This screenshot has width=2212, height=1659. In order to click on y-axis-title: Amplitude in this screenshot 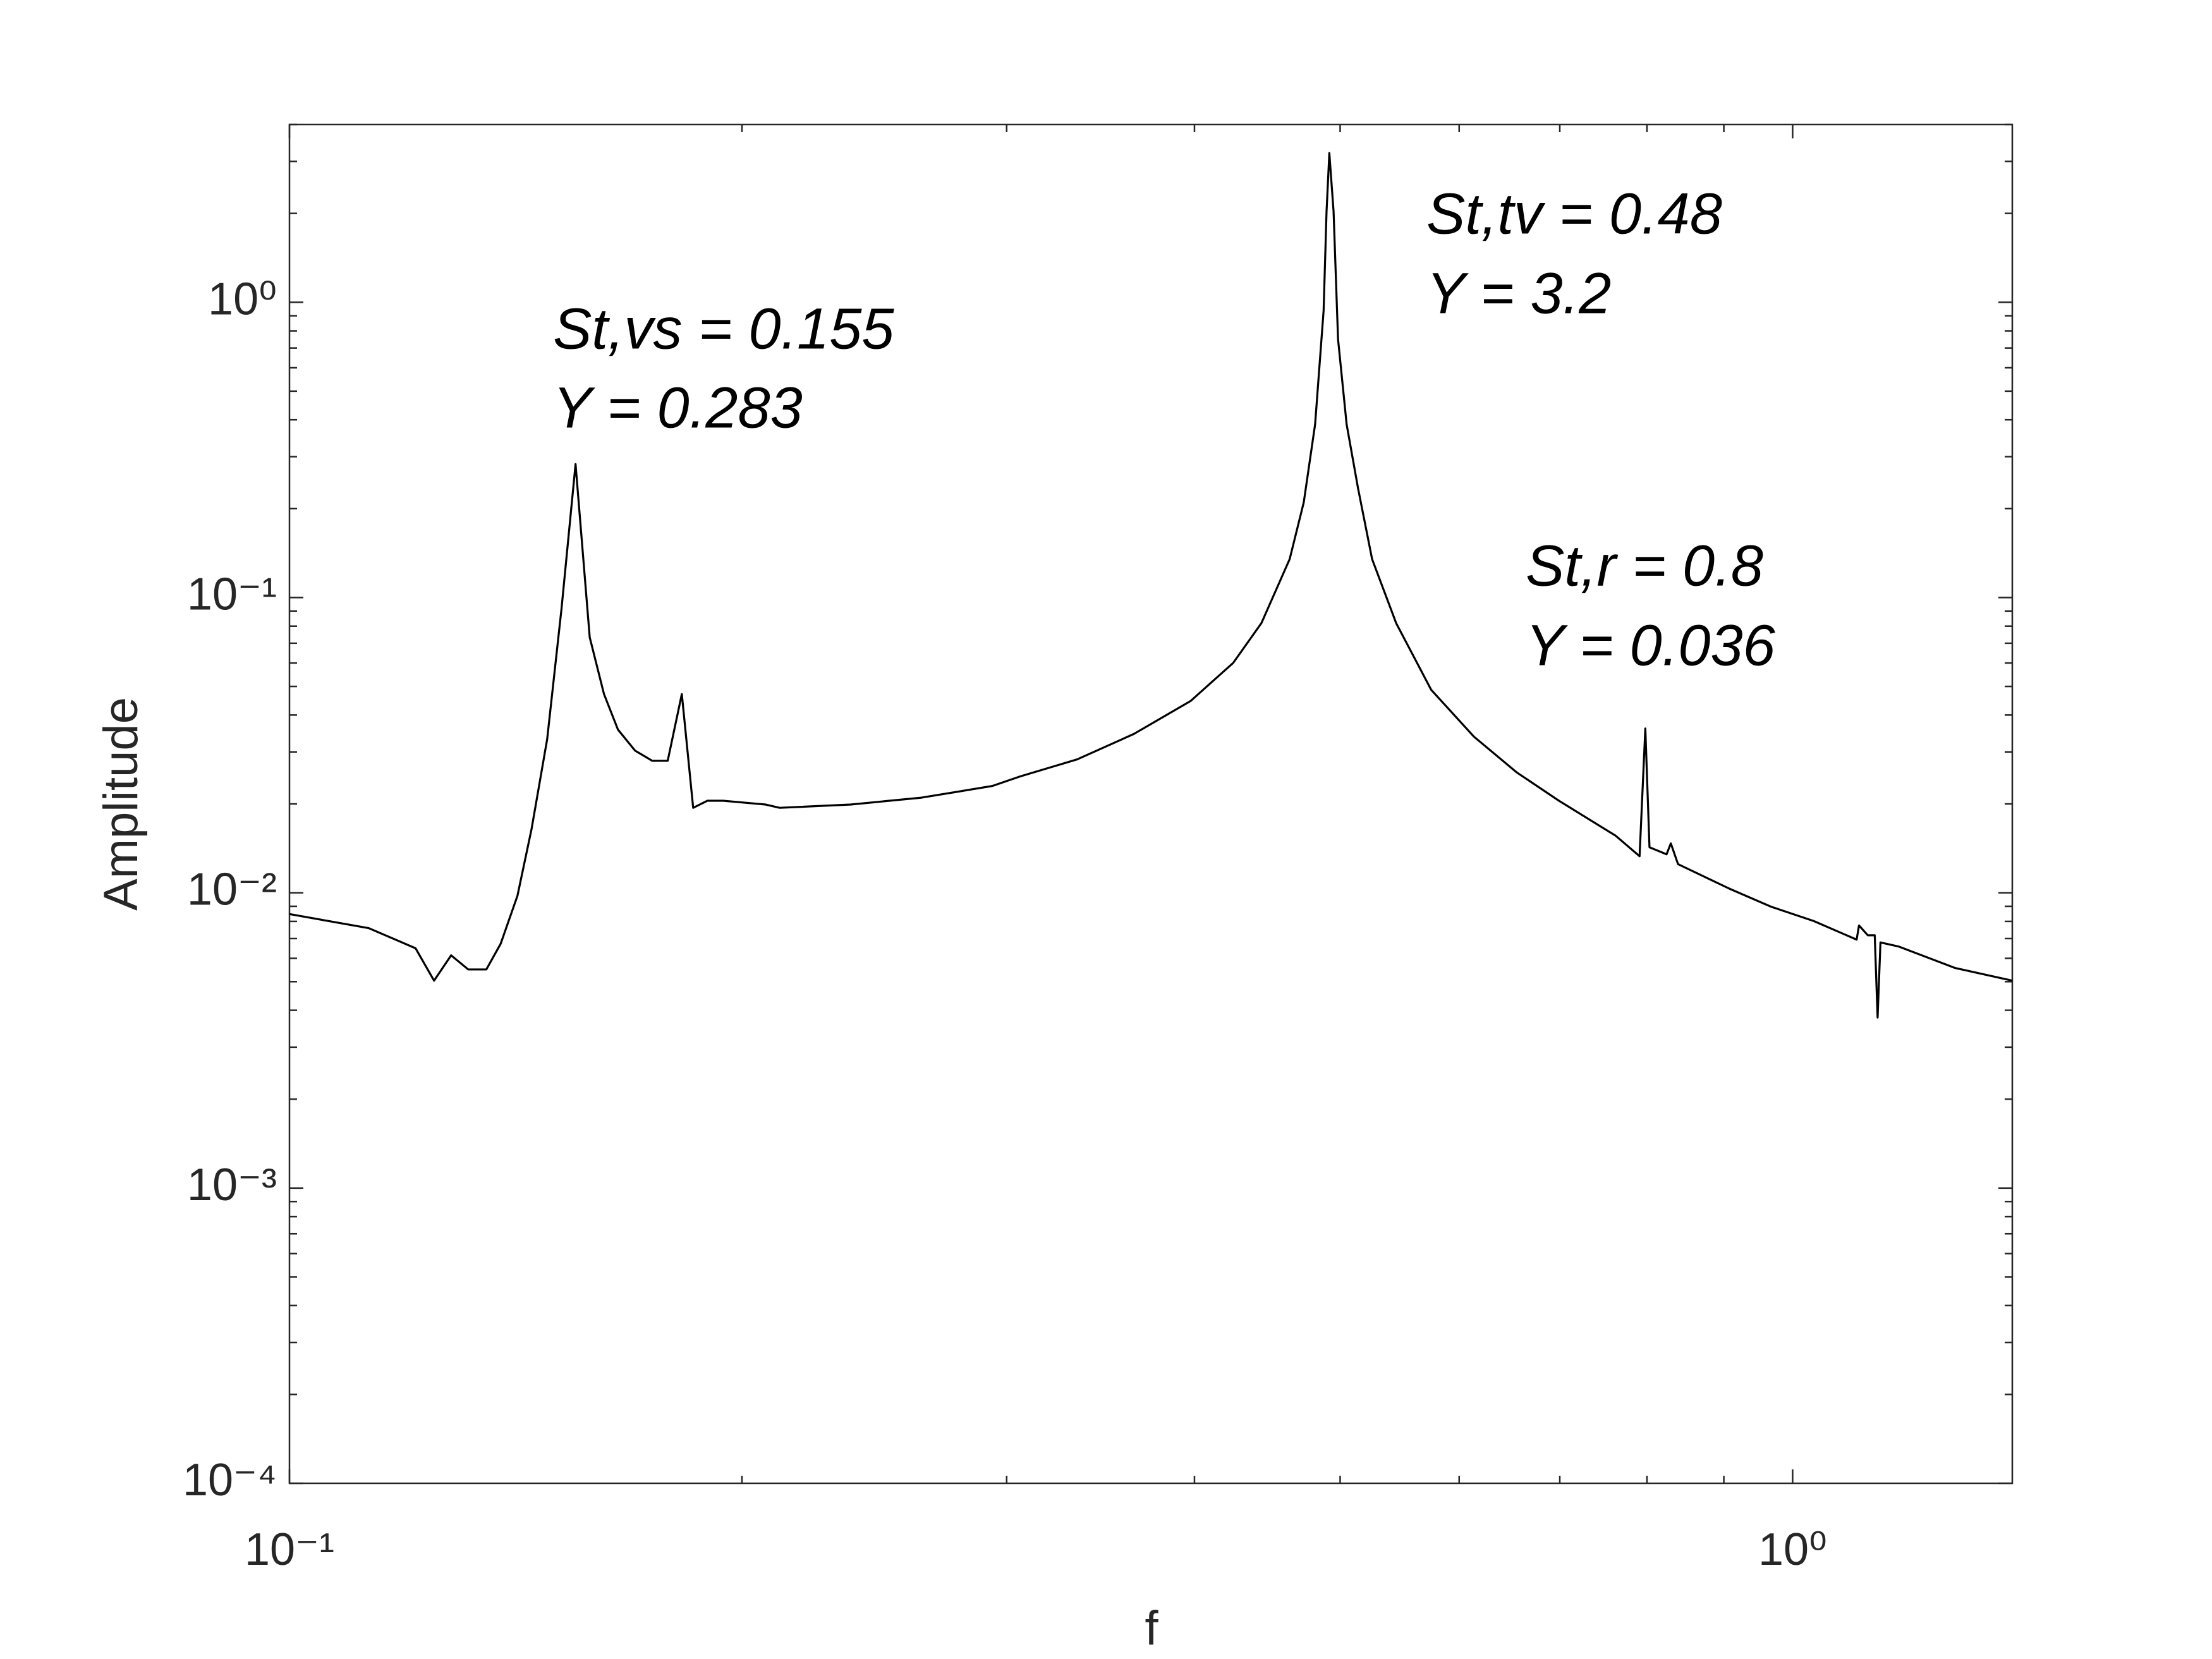, I will do `click(121, 804)`.